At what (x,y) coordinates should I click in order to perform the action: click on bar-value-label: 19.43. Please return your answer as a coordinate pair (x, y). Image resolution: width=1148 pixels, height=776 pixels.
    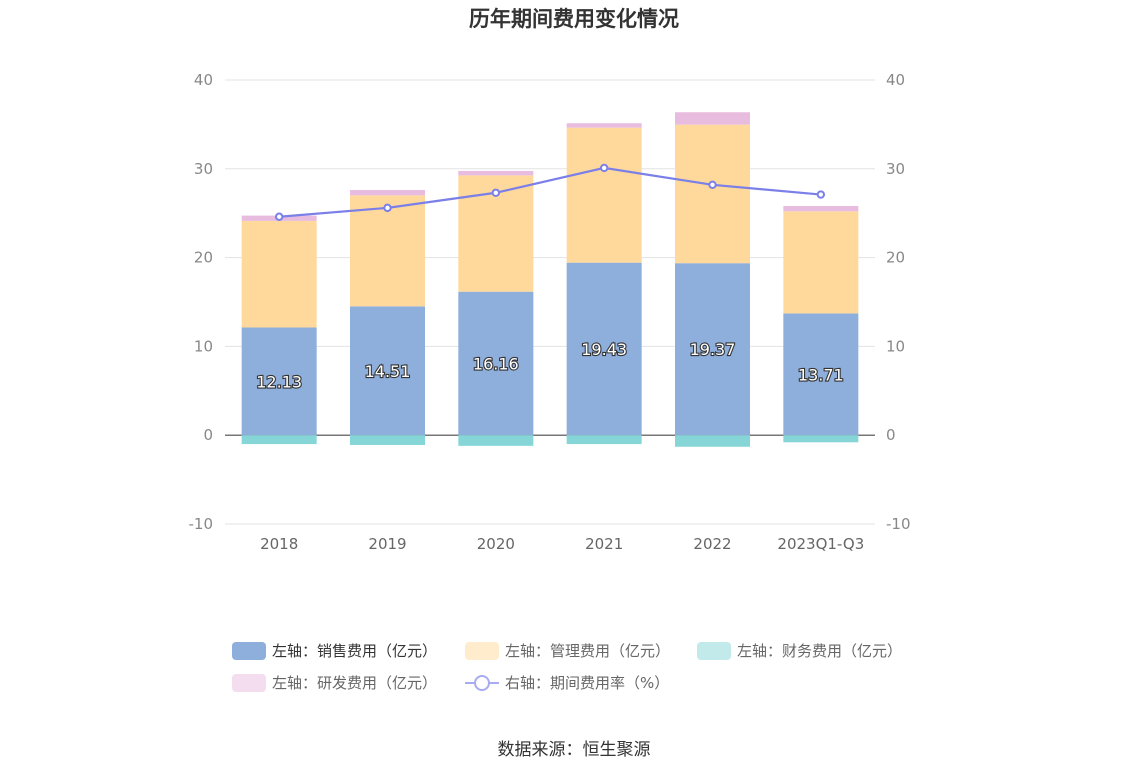
    Looking at the image, I should click on (604, 349).